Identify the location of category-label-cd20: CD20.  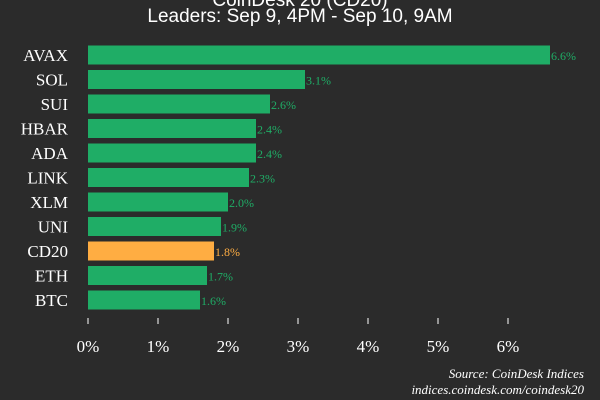
(47, 251).